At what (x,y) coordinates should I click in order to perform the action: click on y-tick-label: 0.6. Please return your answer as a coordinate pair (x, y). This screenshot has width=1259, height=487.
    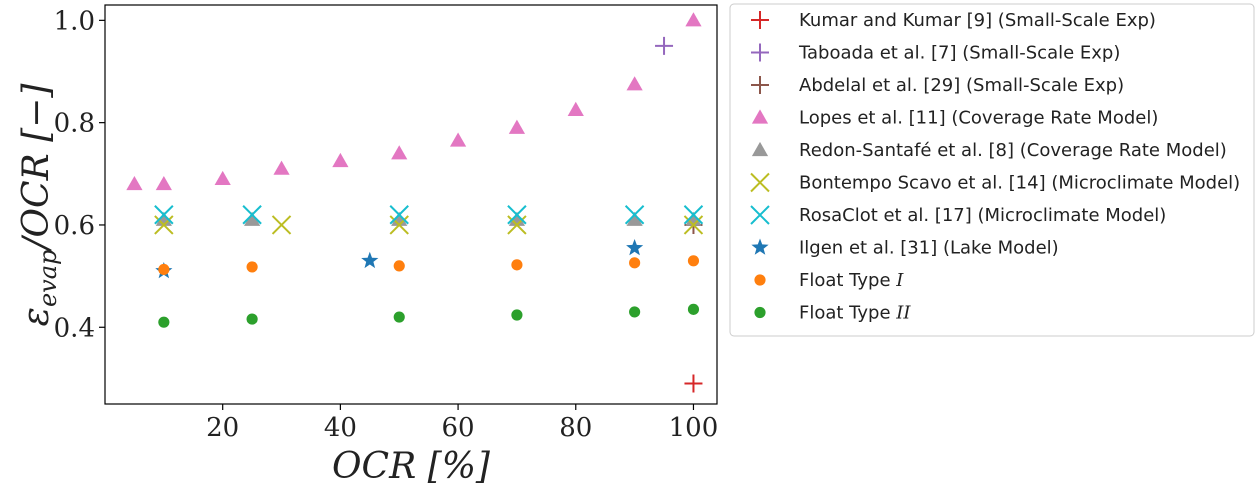
    Looking at the image, I should click on (74, 226).